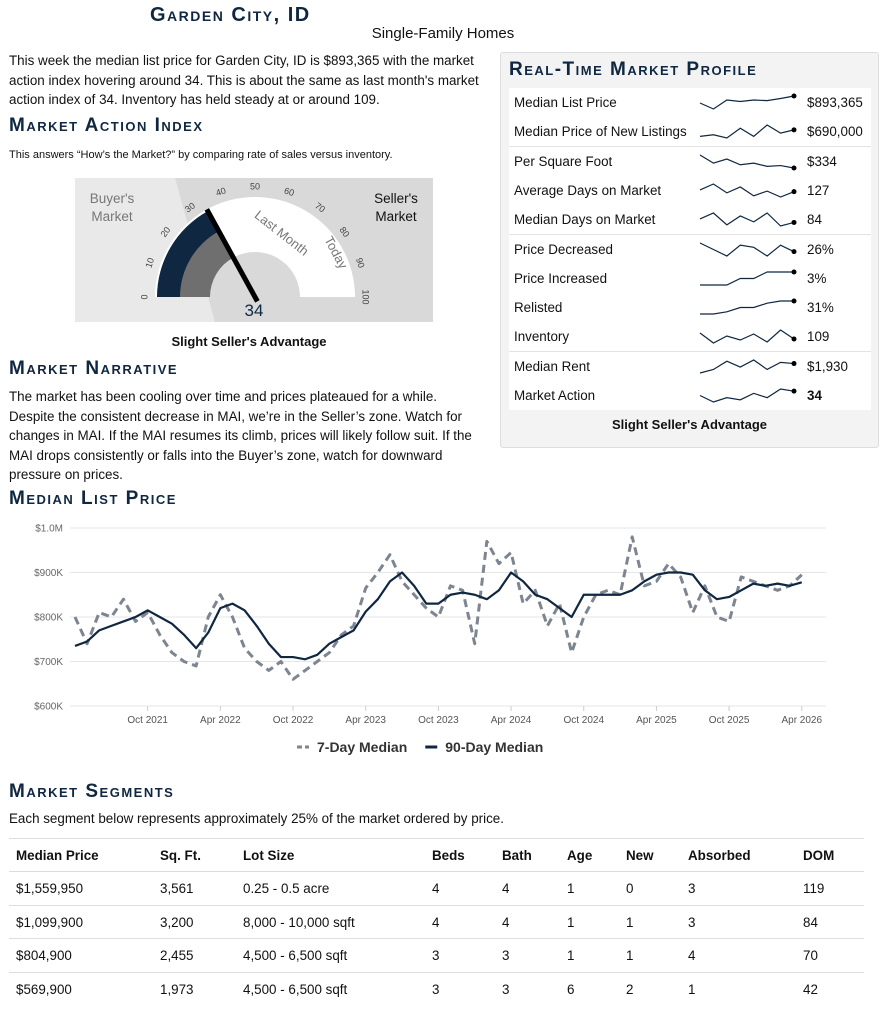 The width and height of the screenshot is (886, 1030). What do you see at coordinates (630, 989) in the screenshot?
I see `table-cell: 2` at bounding box center [630, 989].